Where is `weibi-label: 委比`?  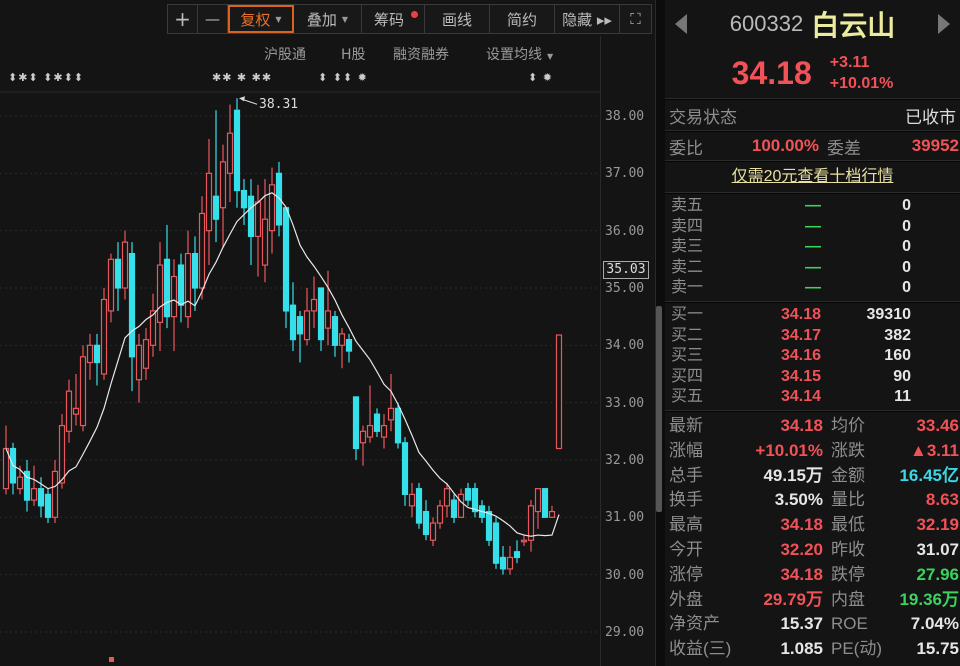
weibi-label: 委比 is located at coordinates (686, 148).